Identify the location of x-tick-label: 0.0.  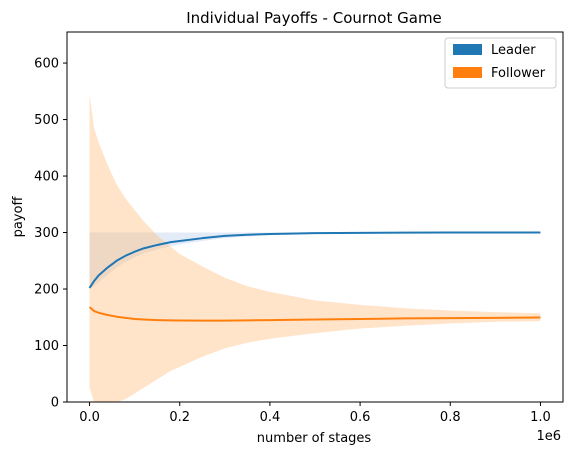
(89, 417).